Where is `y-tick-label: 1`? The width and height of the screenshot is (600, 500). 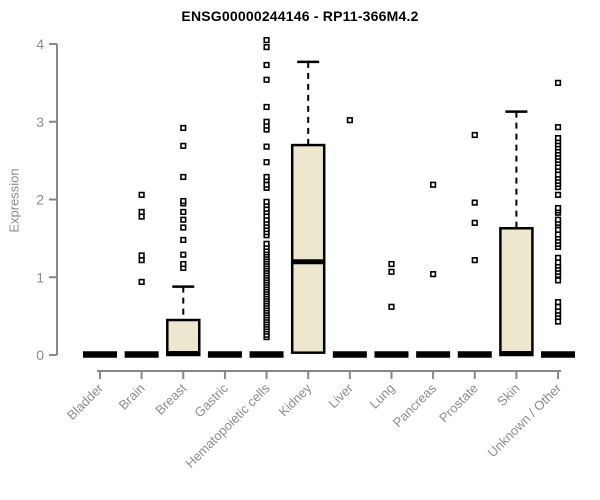 y-tick-label: 1 is located at coordinates (40, 277).